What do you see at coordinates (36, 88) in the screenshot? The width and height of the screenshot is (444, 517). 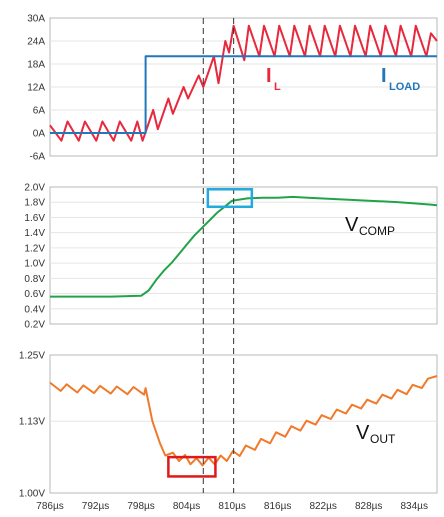 I see `ytick-label: 12A` at bounding box center [36, 88].